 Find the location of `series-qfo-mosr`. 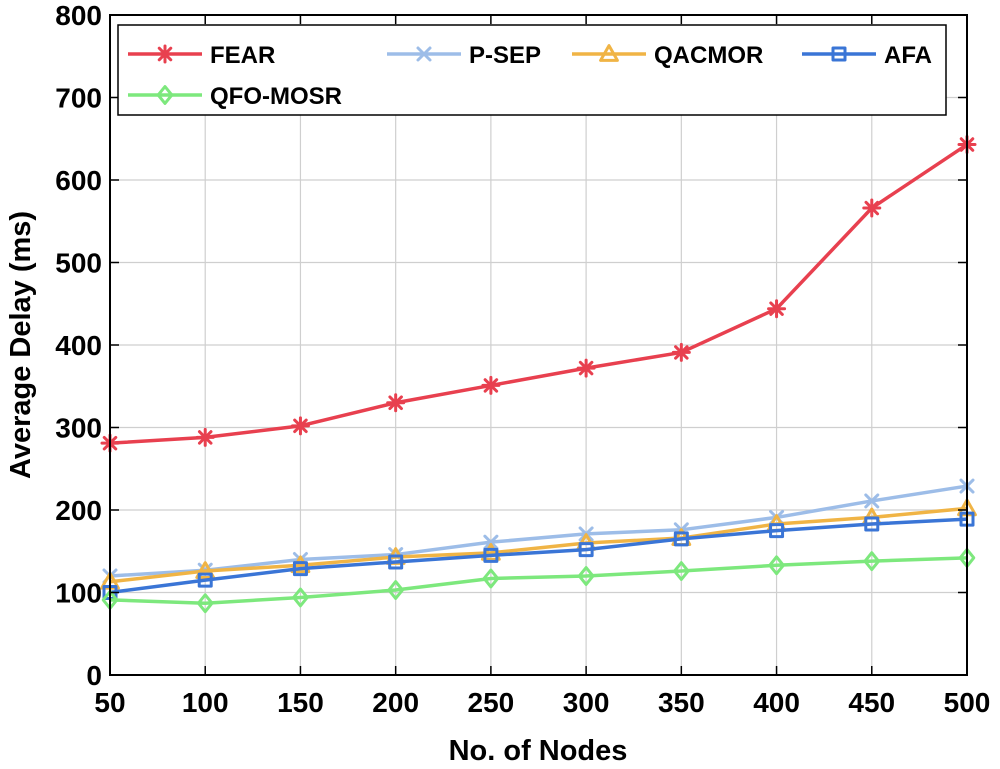

series-qfo-mosr is located at coordinates (538, 580).